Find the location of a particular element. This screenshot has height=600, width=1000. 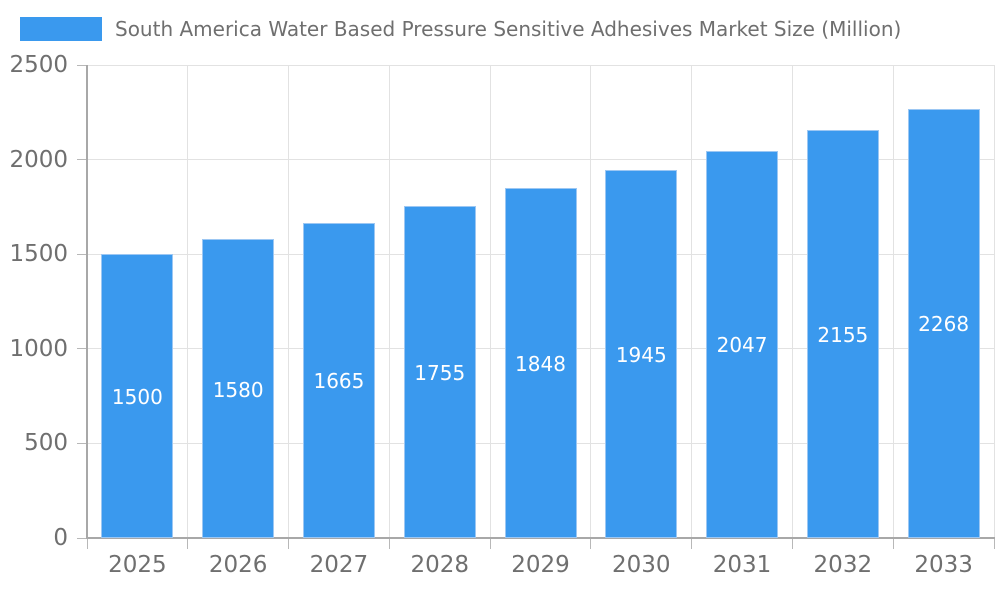

y-axis-tick-label: 1500 is located at coordinates (38, 254).